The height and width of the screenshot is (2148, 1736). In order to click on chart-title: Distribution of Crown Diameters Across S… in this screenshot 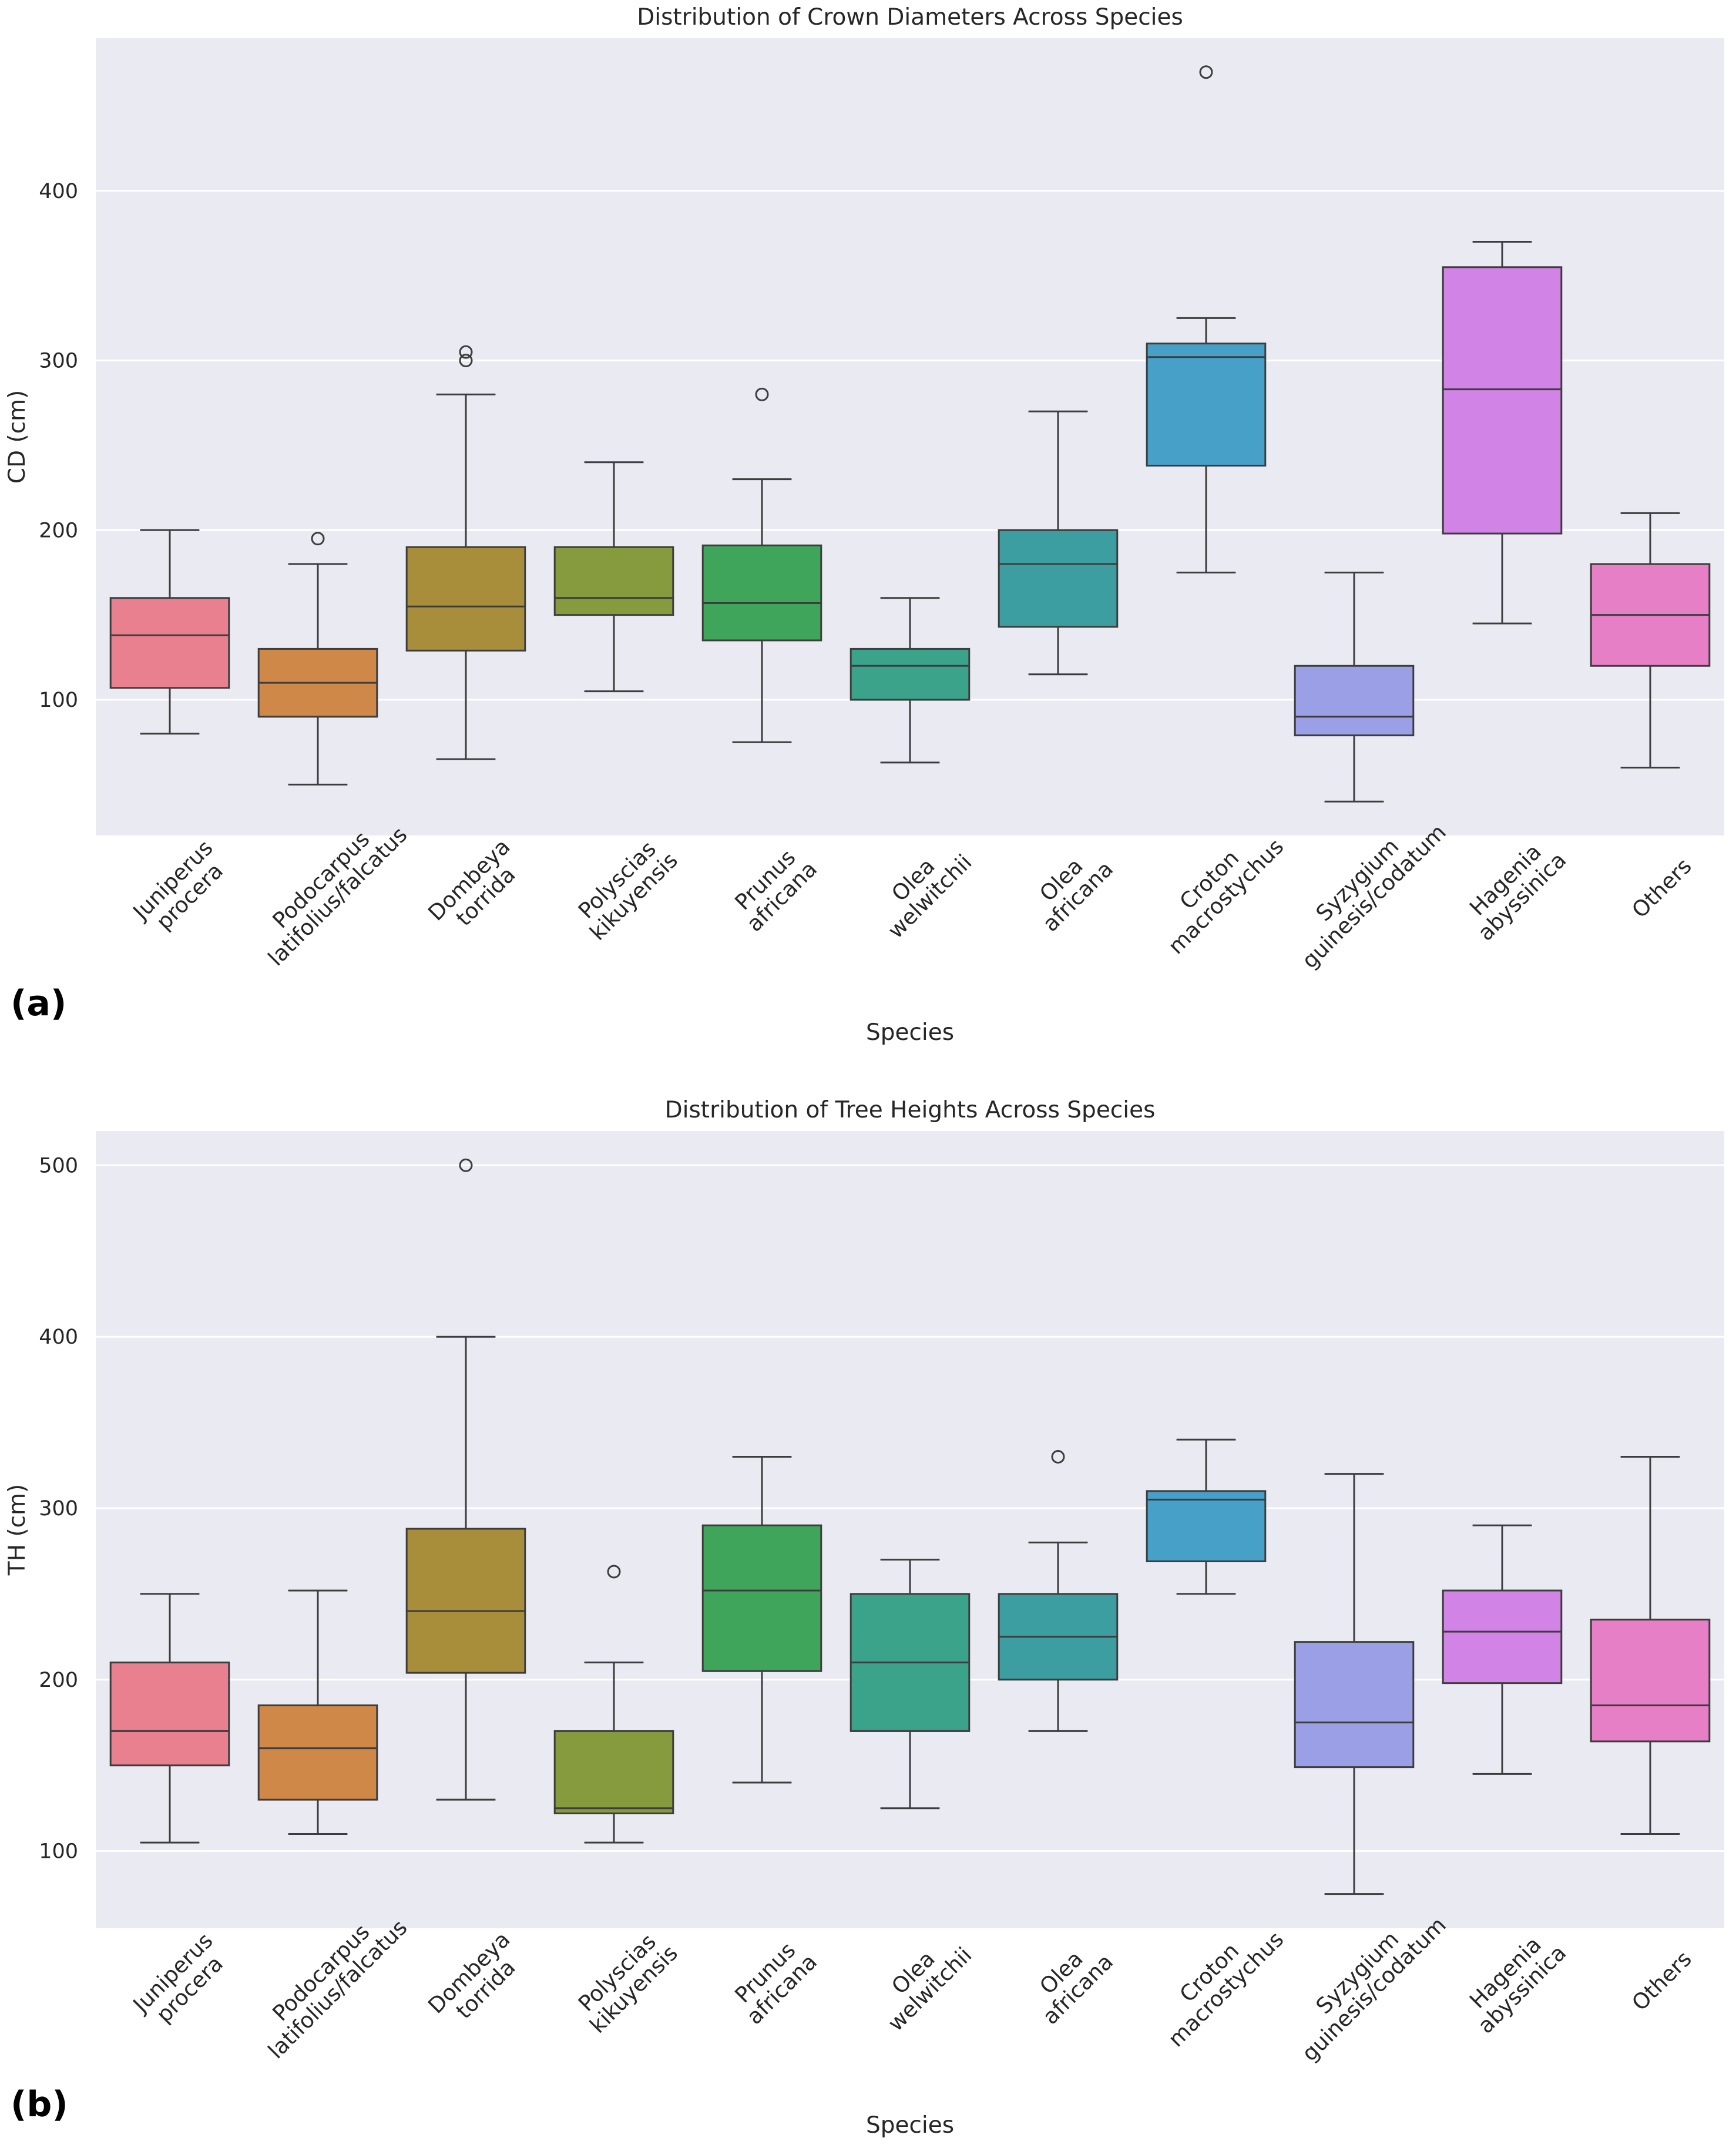, I will do `click(910, 17)`.